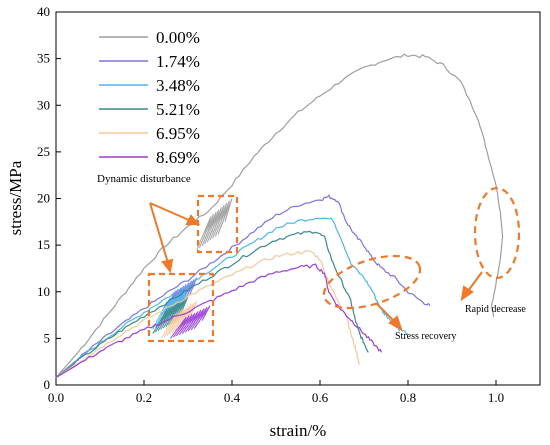 The width and height of the screenshot is (550, 445). What do you see at coordinates (495, 309) in the screenshot?
I see `annotation-rapid-decrease: Rapid decrease` at bounding box center [495, 309].